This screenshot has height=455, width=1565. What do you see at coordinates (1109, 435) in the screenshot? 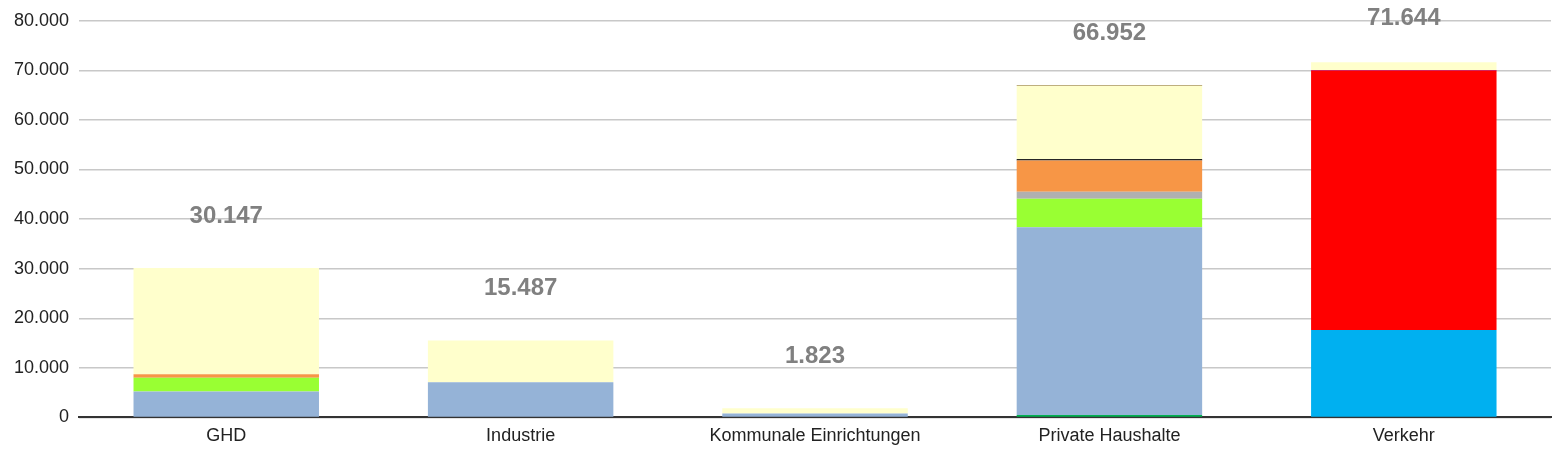
I see `x-tick-label: Private Haushalte` at bounding box center [1109, 435].